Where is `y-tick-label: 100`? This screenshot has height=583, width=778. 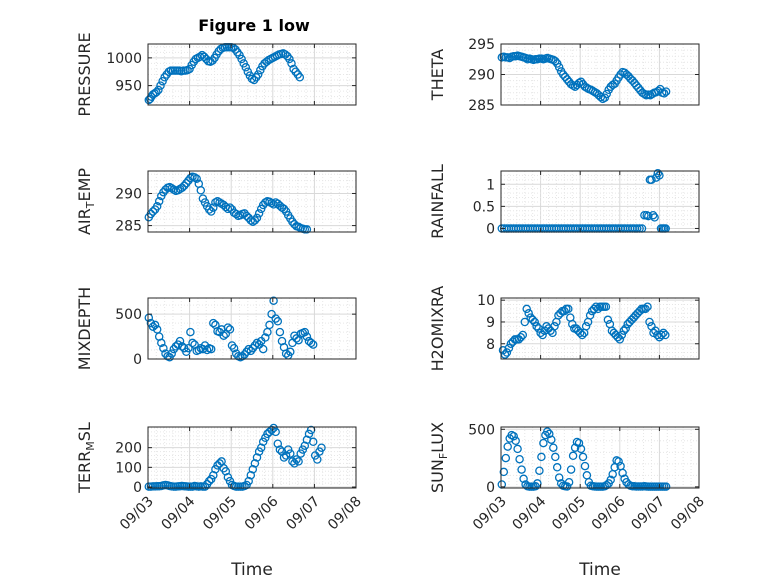
y-tick-label: 100 is located at coordinates (128, 468).